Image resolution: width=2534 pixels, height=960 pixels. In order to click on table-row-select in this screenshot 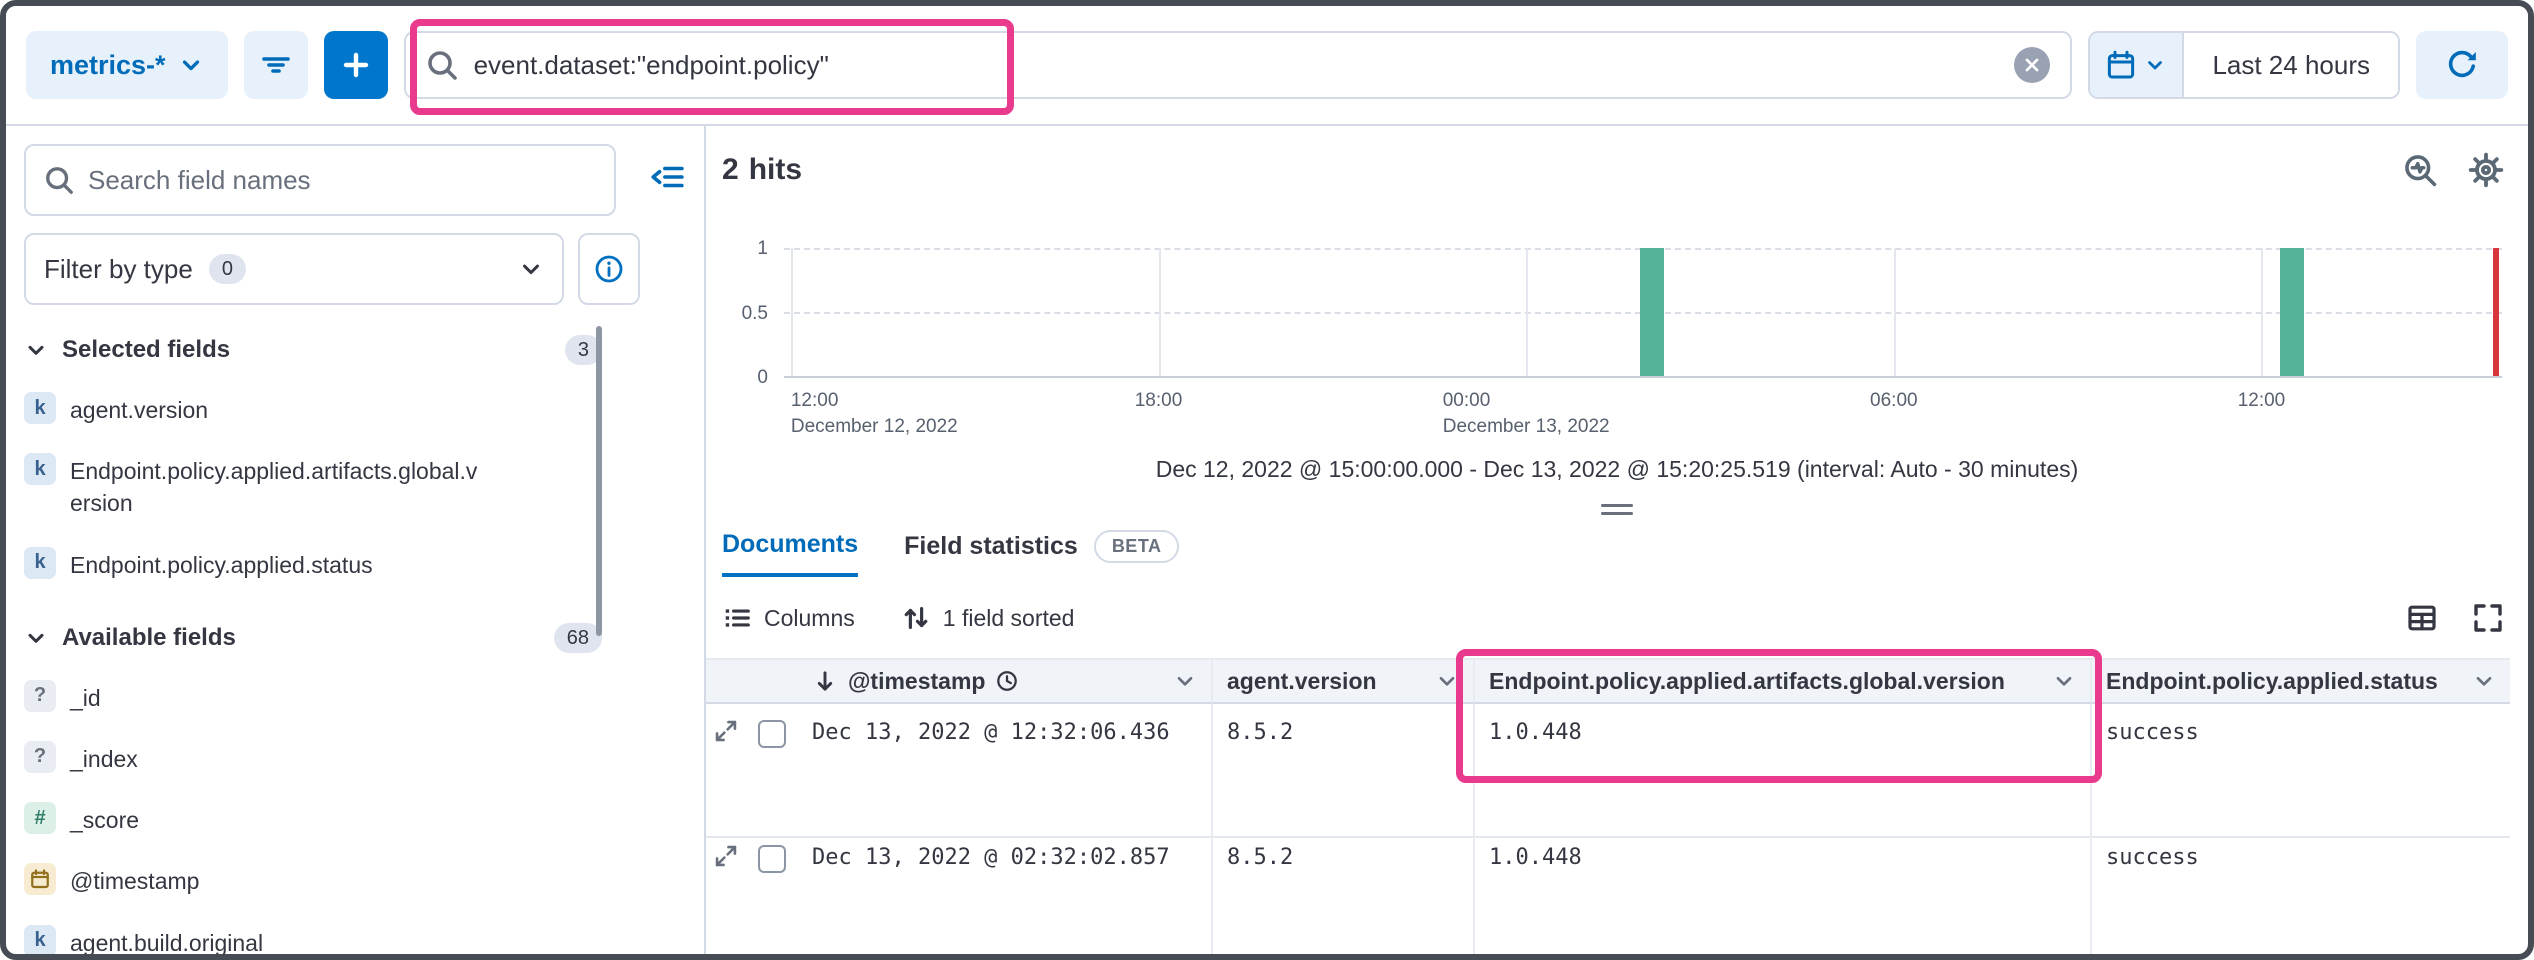, I will do `click(772, 891)`.